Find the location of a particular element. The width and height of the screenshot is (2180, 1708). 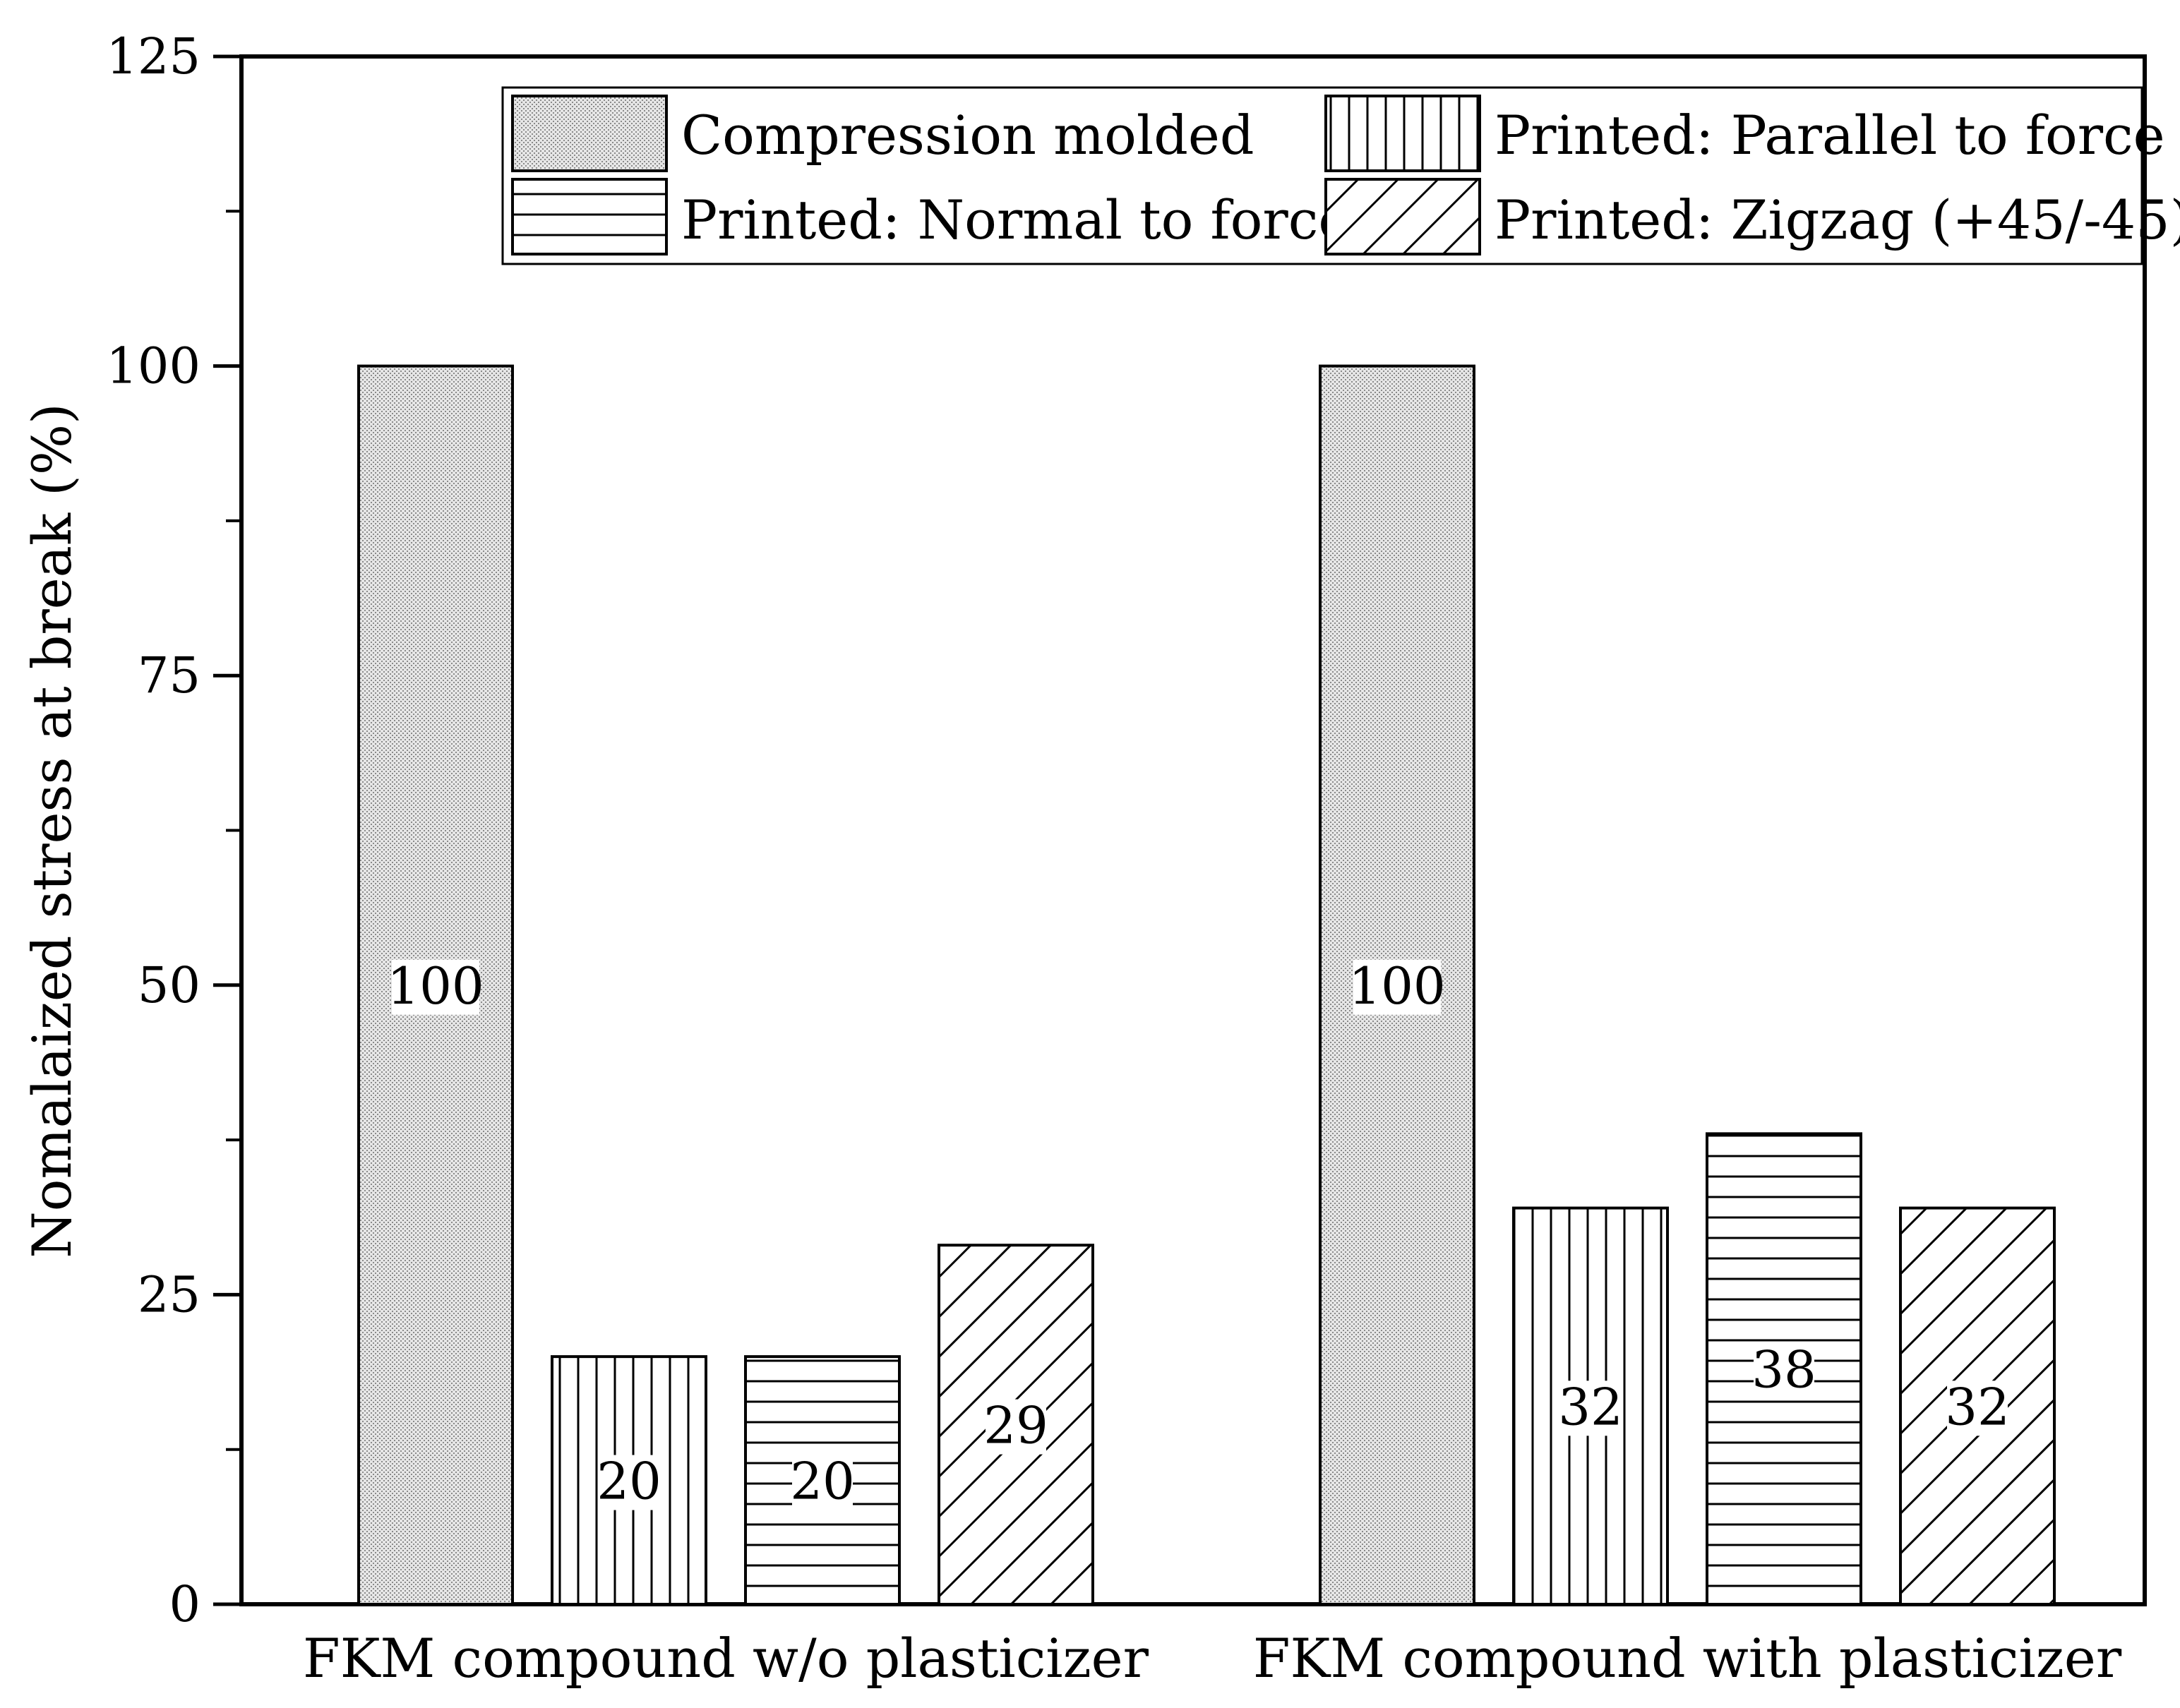

legend-entry-label: Printed: Normal to force is located at coordinates (1015, 220).